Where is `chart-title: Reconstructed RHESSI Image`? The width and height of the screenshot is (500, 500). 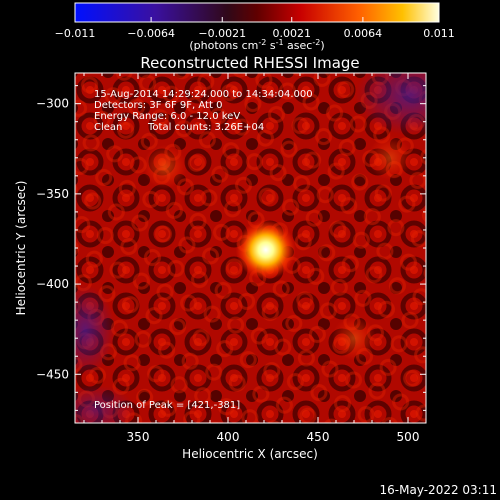
chart-title: Reconstructed RHESSI Image is located at coordinates (249, 63).